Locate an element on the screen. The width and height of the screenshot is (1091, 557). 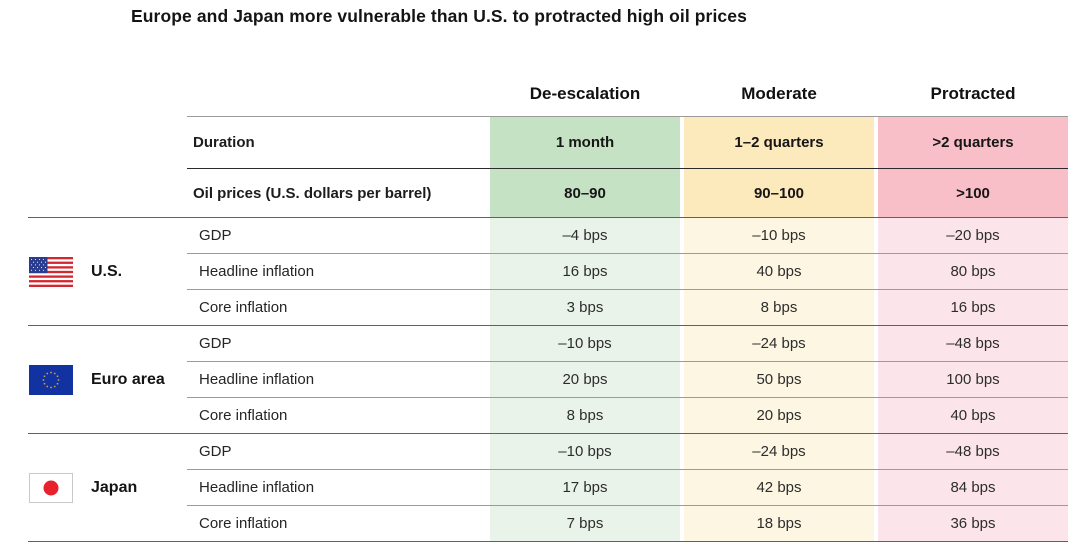
value-cell: 18 bps is located at coordinates (779, 523).